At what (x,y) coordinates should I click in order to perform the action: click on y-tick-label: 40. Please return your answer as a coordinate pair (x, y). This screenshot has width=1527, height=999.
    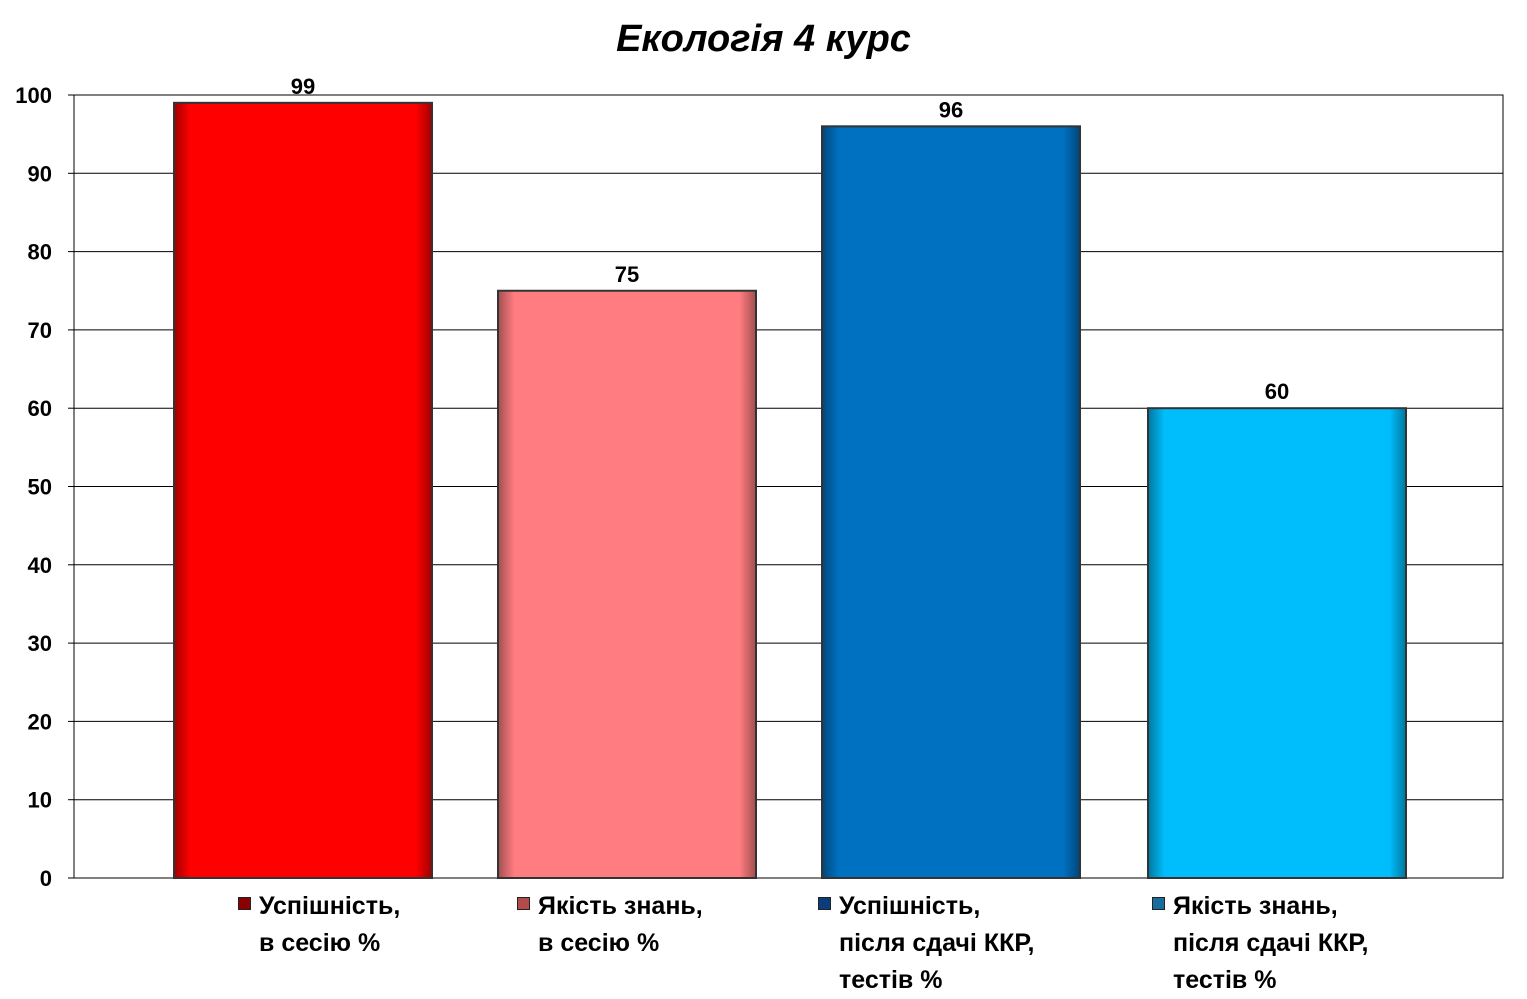
    Looking at the image, I should click on (40, 565).